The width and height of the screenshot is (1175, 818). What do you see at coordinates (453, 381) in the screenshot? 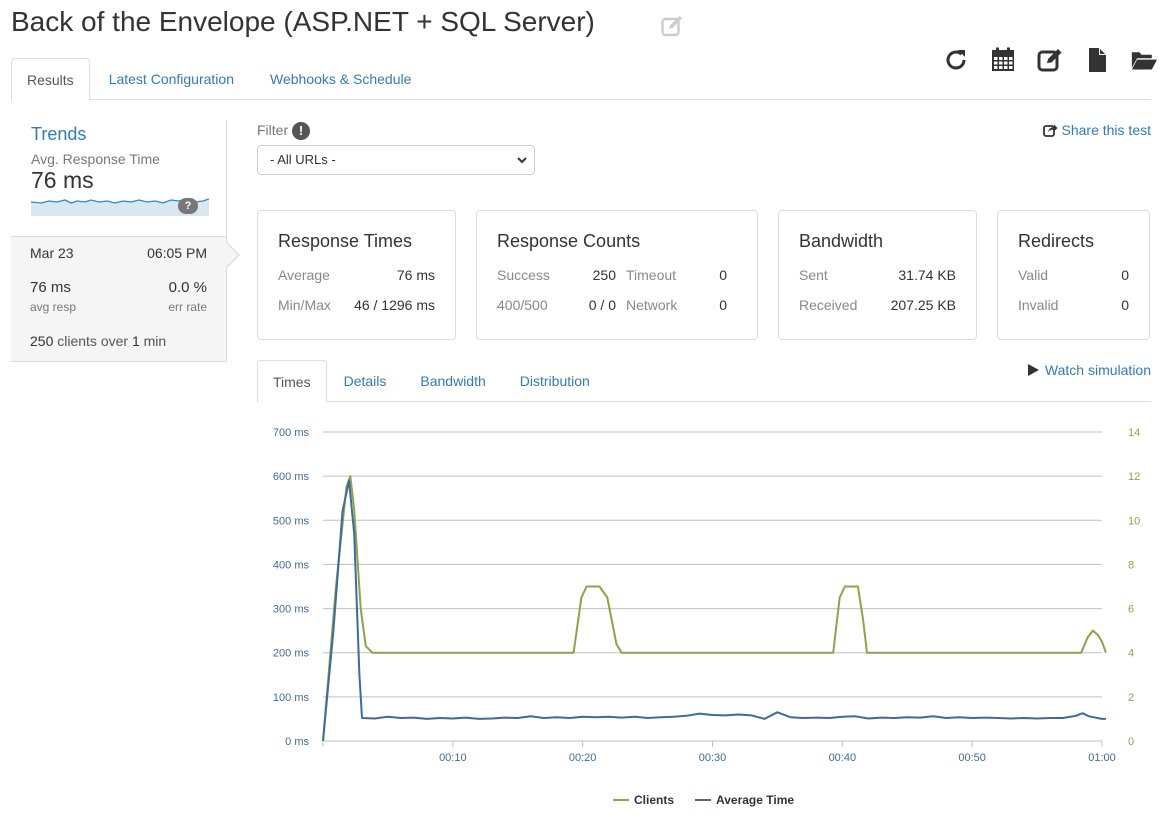
I see `tab-bandwidth: Bandwidth` at bounding box center [453, 381].